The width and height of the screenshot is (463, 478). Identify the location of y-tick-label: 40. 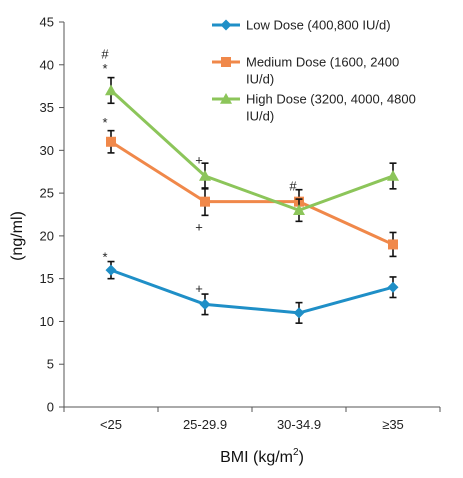
(47, 64).